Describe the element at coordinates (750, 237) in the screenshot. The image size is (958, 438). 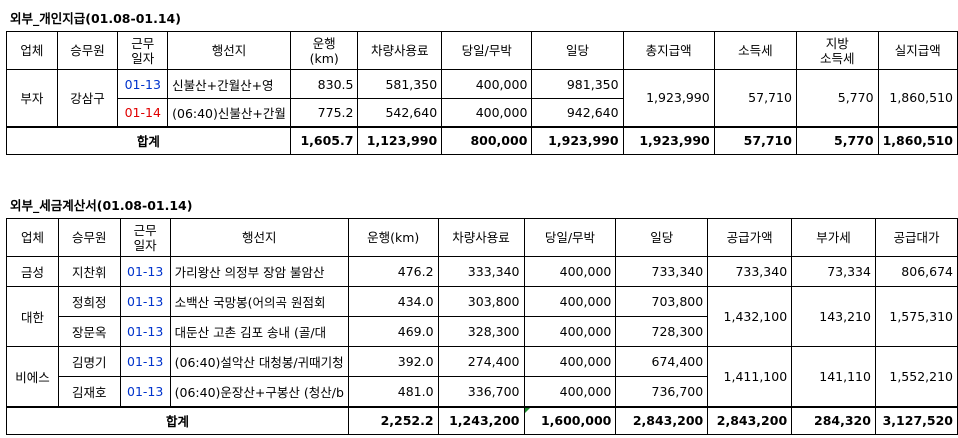
I see `header-supply-amount: 공급가액` at that location.